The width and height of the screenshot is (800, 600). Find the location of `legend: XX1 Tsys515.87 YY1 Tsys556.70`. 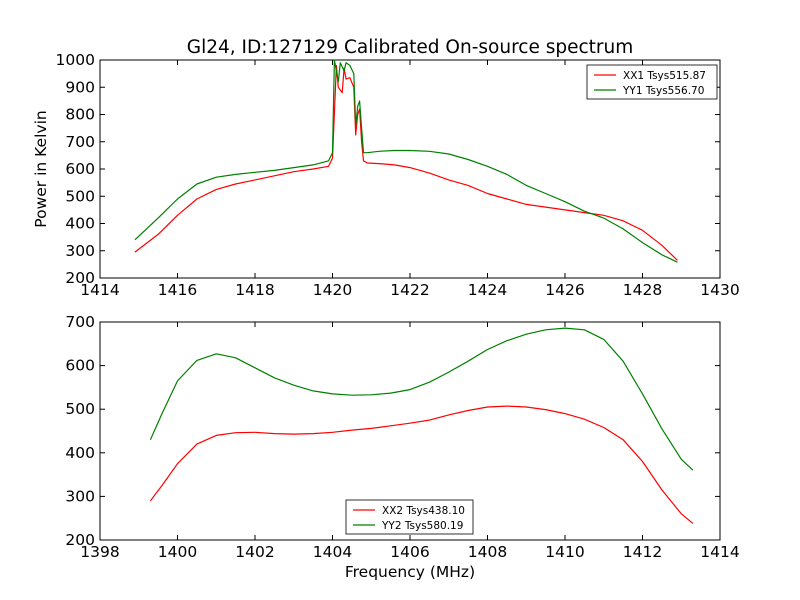

legend: XX1 Tsys515.87 YY1 Tsys556.70 is located at coordinates (652, 82).